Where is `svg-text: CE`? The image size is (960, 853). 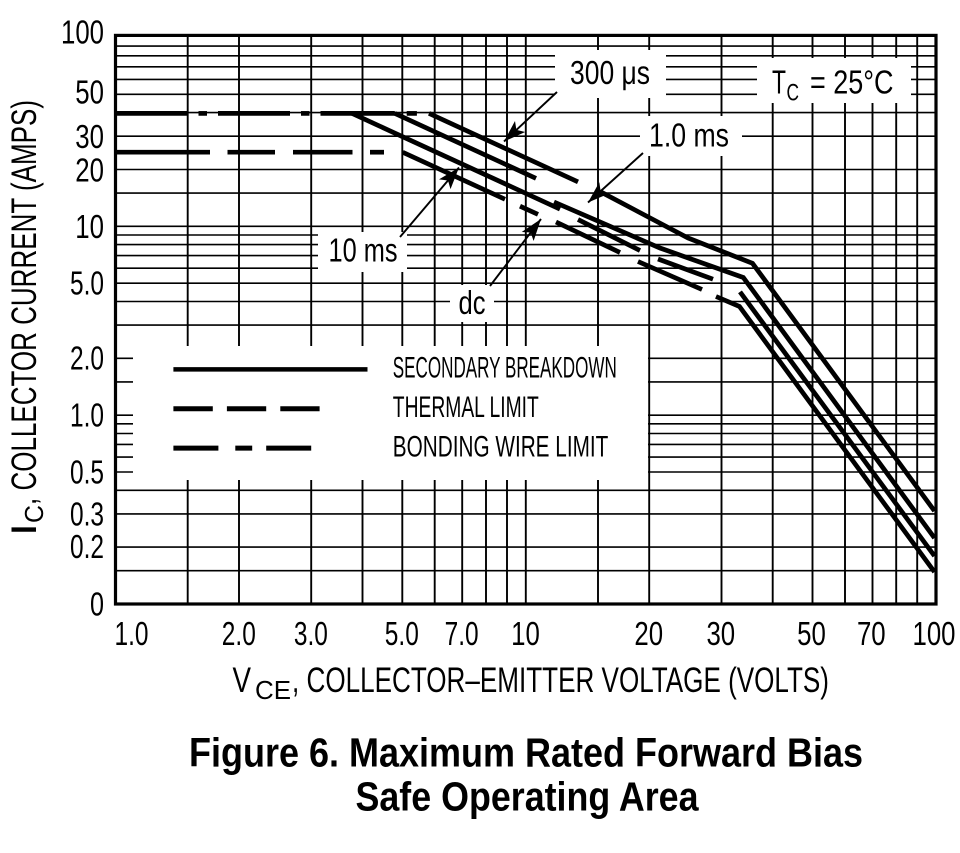
svg-text: CE is located at coordinates (273, 691).